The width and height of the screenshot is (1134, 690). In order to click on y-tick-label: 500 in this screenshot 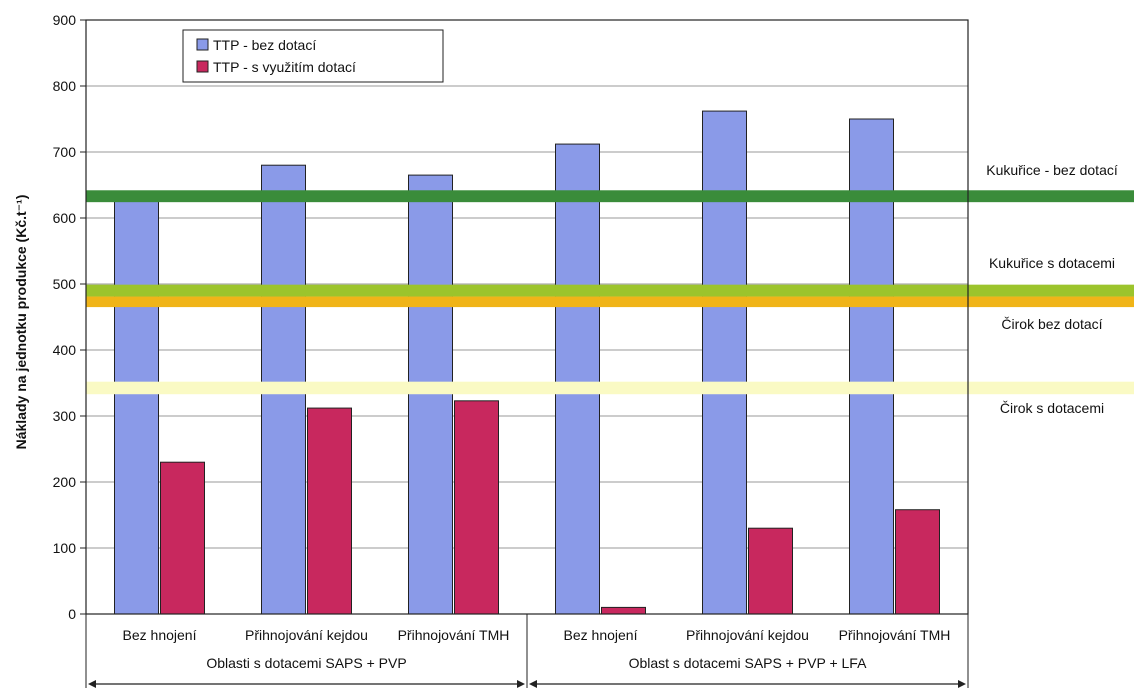, I will do `click(65, 284)`.